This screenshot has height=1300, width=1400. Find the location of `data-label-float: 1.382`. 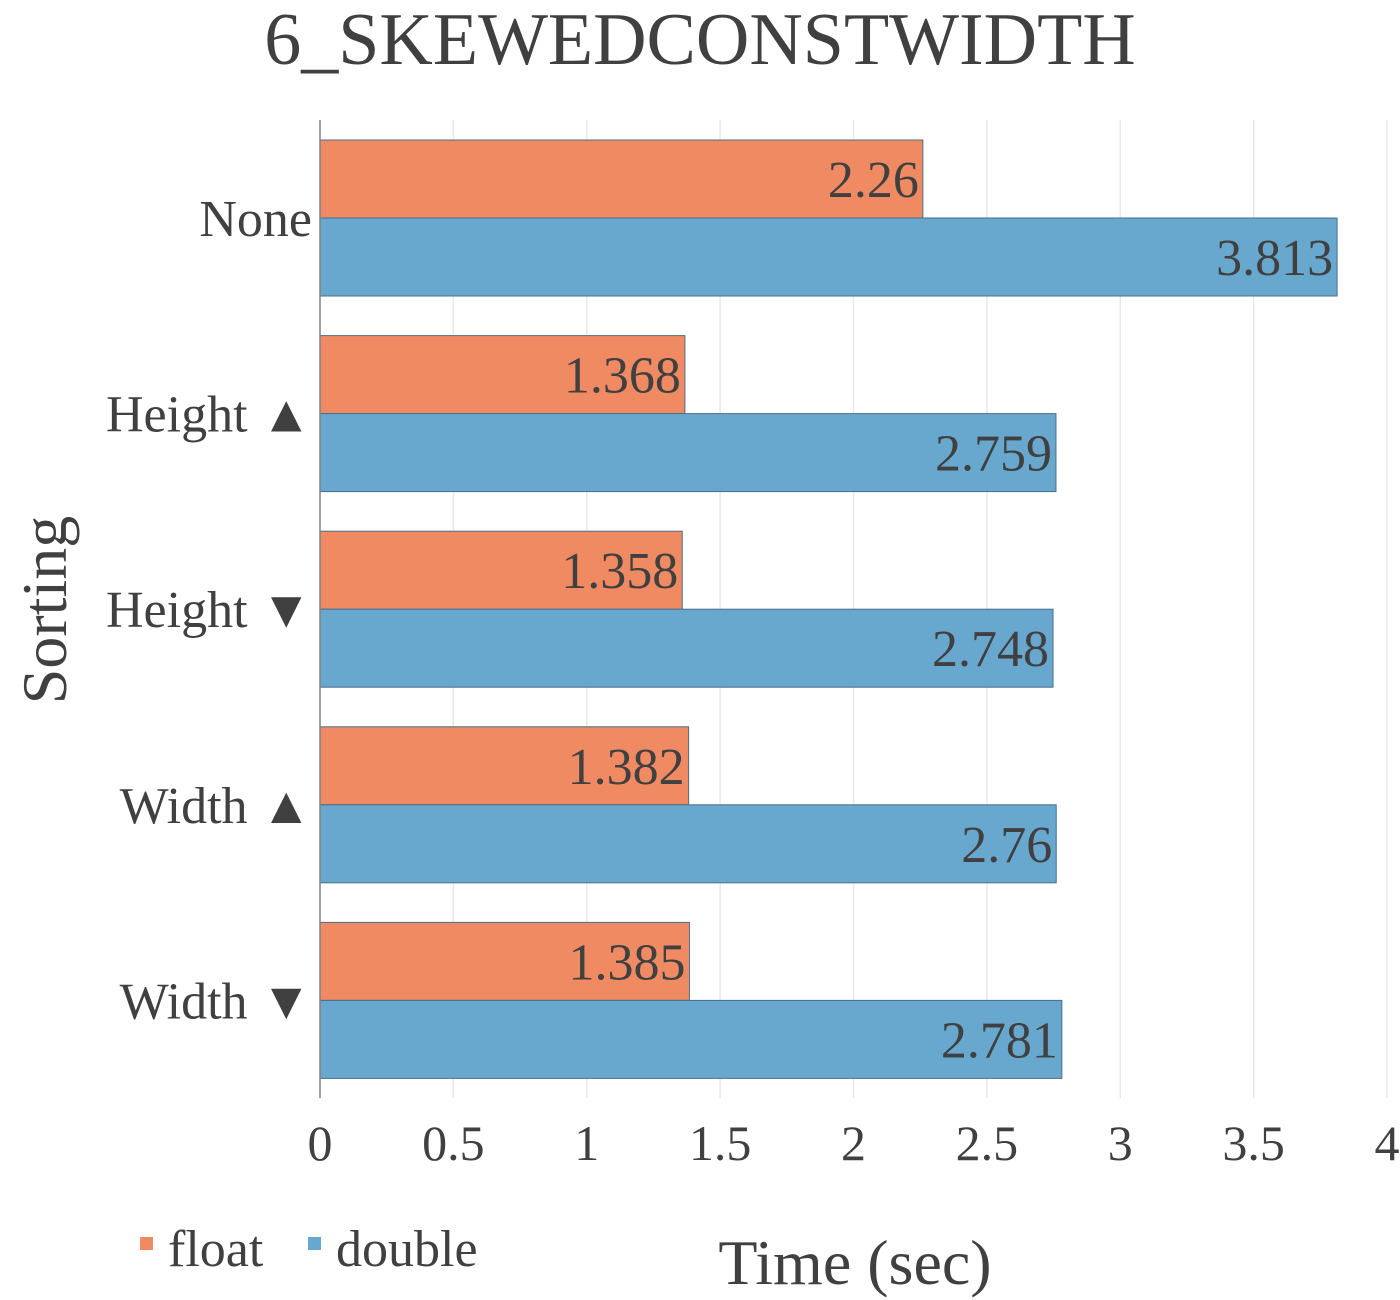

data-label-float: 1.382 is located at coordinates (626, 767).